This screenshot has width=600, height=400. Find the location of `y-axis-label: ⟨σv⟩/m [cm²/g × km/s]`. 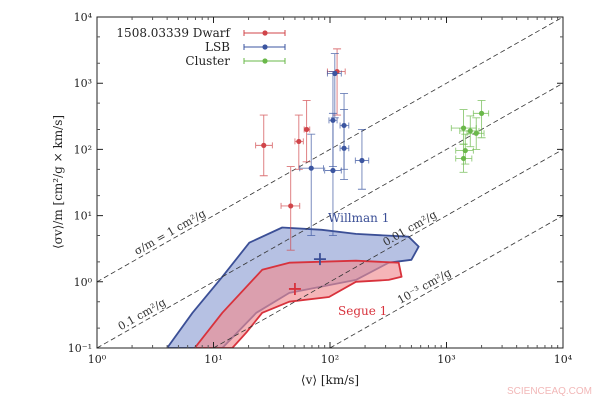

y-axis-label: ⟨σv⟩/m [cm²/g × km/s] is located at coordinates (58, 182).